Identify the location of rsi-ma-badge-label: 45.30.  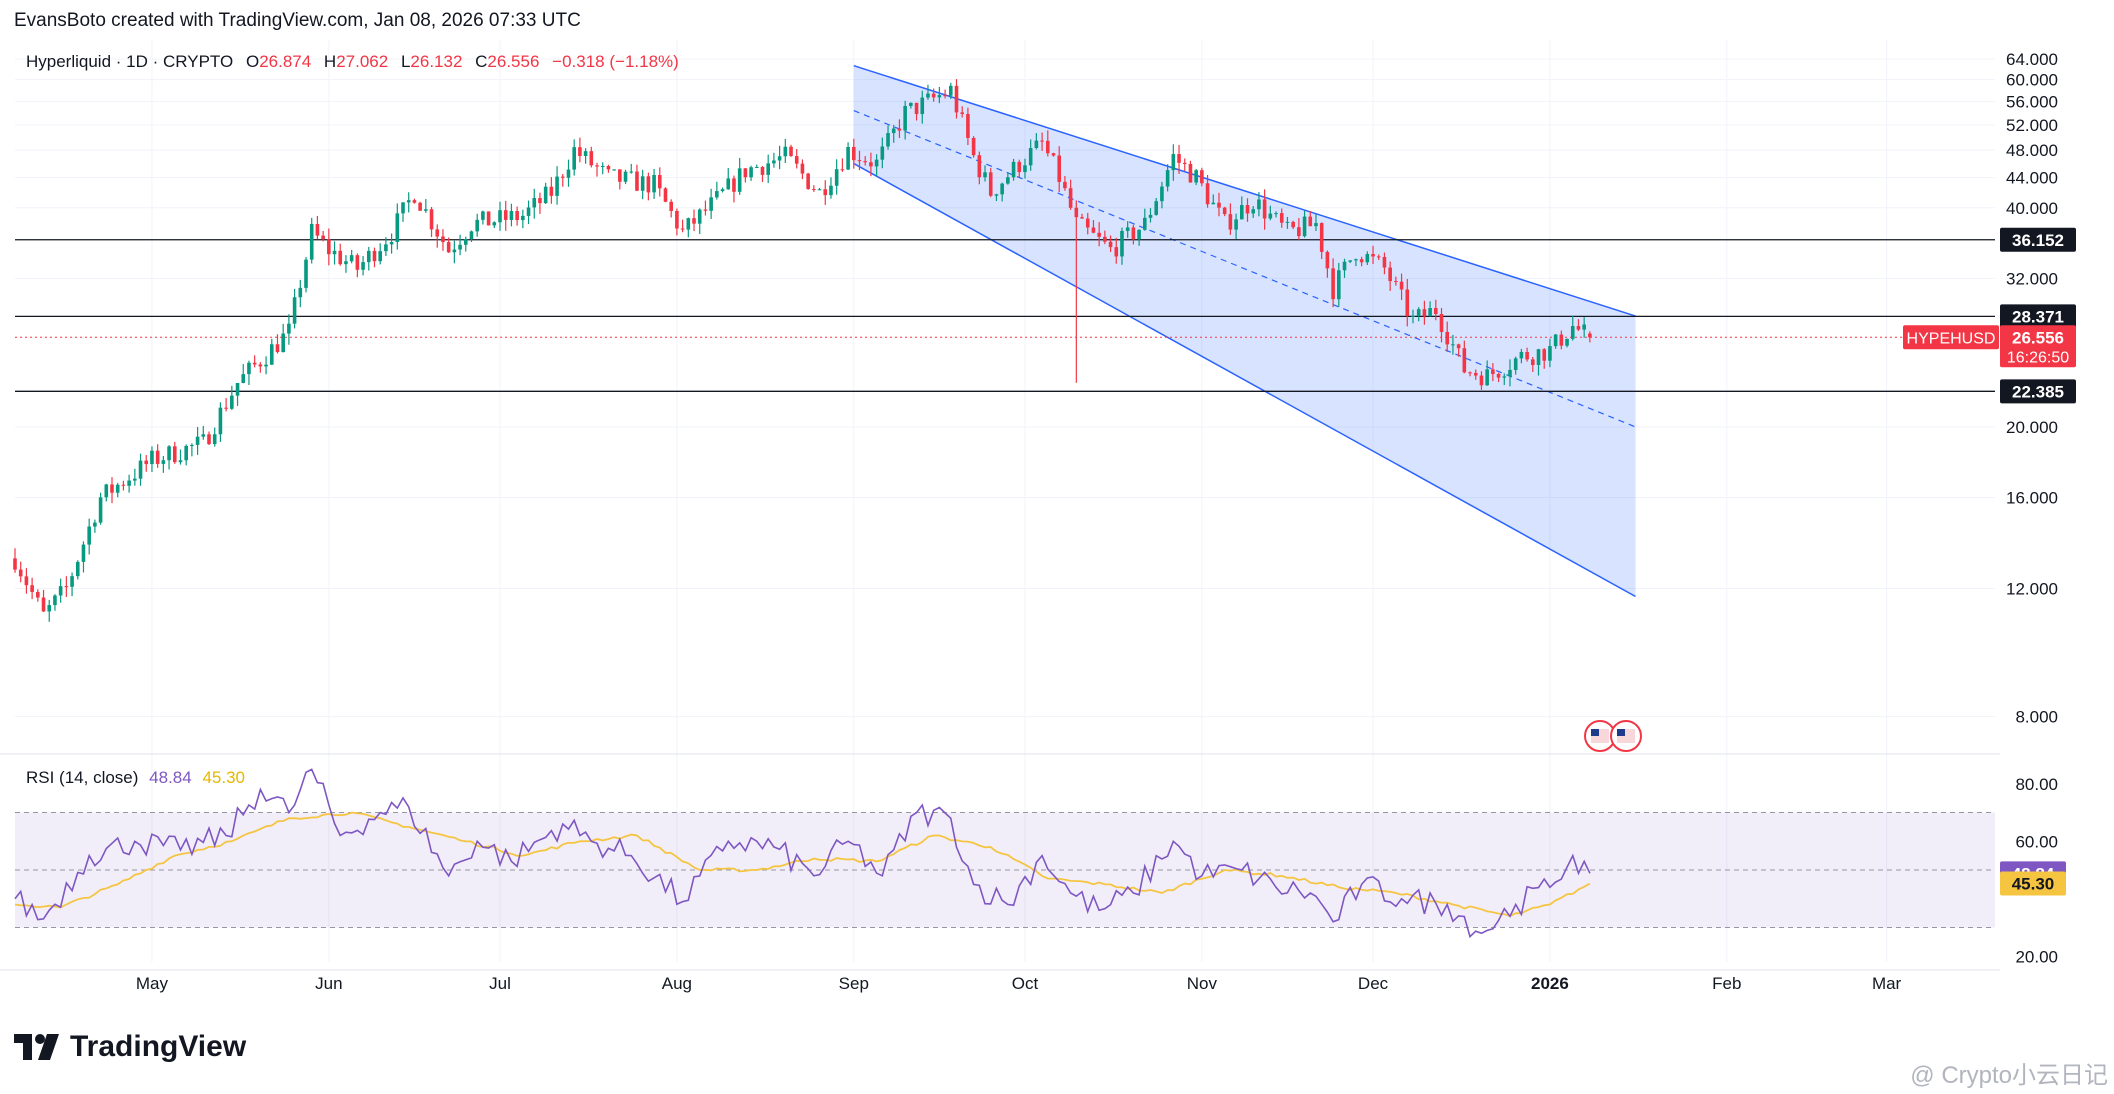
(2033, 884).